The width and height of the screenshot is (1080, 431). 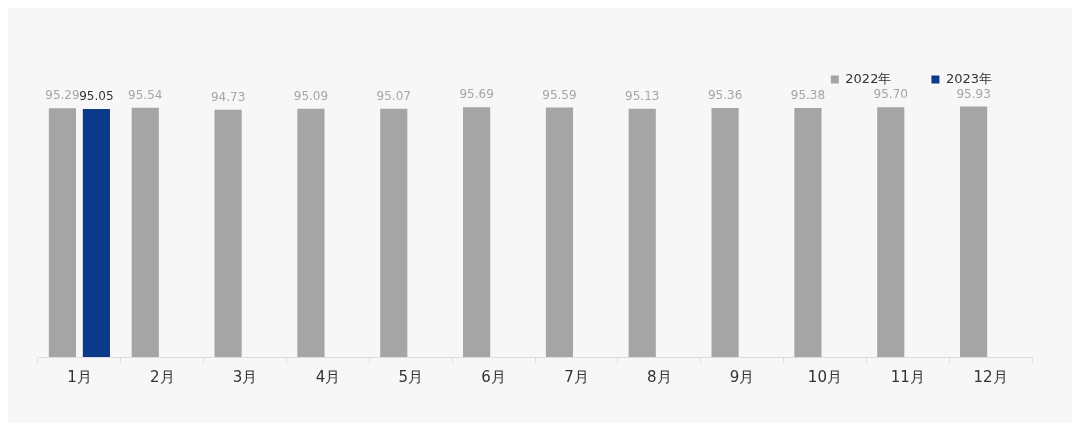 What do you see at coordinates (559, 94) in the screenshot?
I see `data-label: 95.59` at bounding box center [559, 94].